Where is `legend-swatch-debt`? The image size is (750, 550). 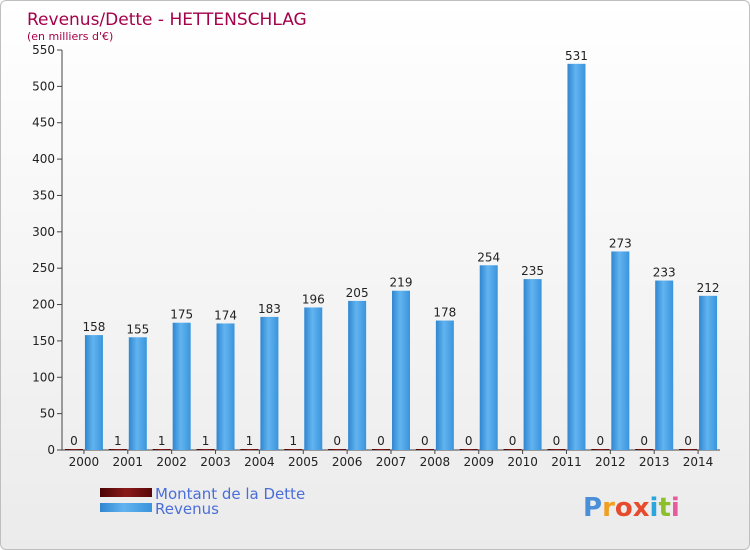 legend-swatch-debt is located at coordinates (126, 492).